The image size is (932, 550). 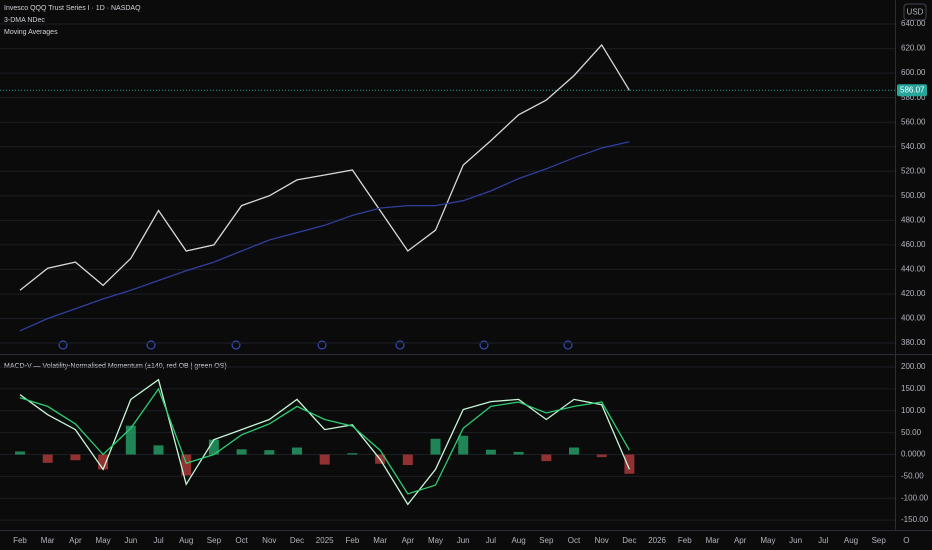 What do you see at coordinates (913, 454) in the screenshot?
I see `y-tick-label: 0.0000` at bounding box center [913, 454].